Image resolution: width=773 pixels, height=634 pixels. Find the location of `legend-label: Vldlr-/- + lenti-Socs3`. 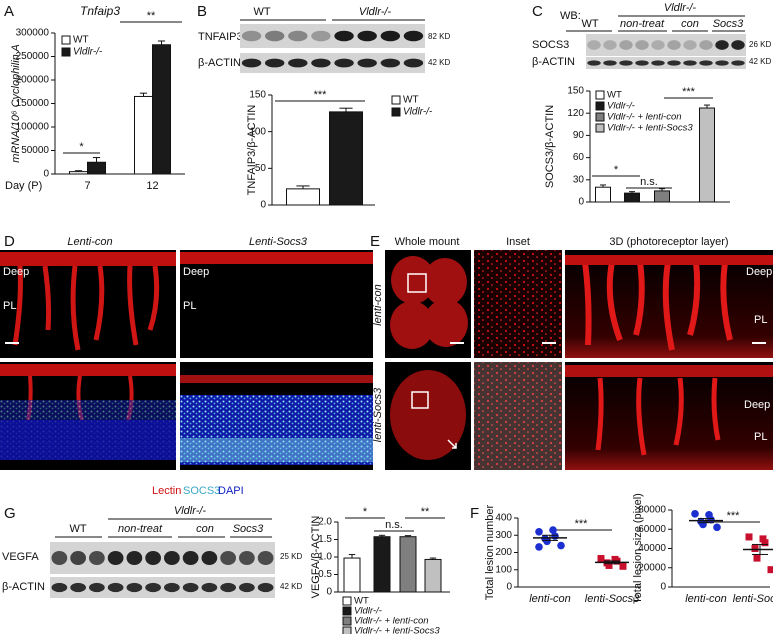

legend-label: Vldlr-/- + lenti-Socs3 is located at coordinates (397, 630).